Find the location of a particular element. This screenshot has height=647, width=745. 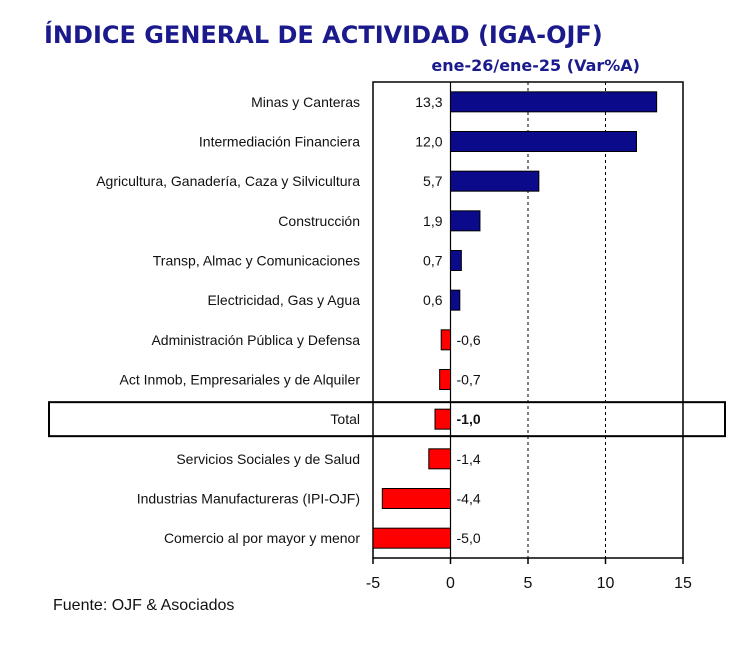

category-label: Act Inmob, Empresariales y de Alquiler is located at coordinates (240, 380).